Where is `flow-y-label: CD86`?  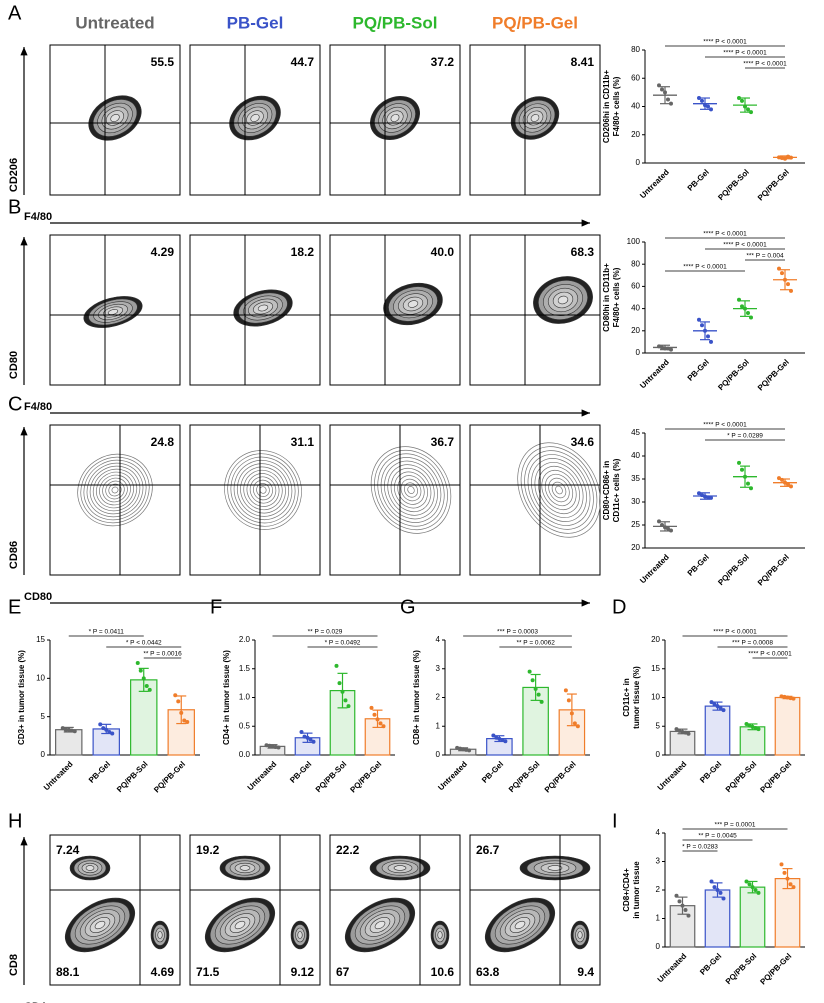
flow-y-label: CD86 is located at coordinates (14, 555).